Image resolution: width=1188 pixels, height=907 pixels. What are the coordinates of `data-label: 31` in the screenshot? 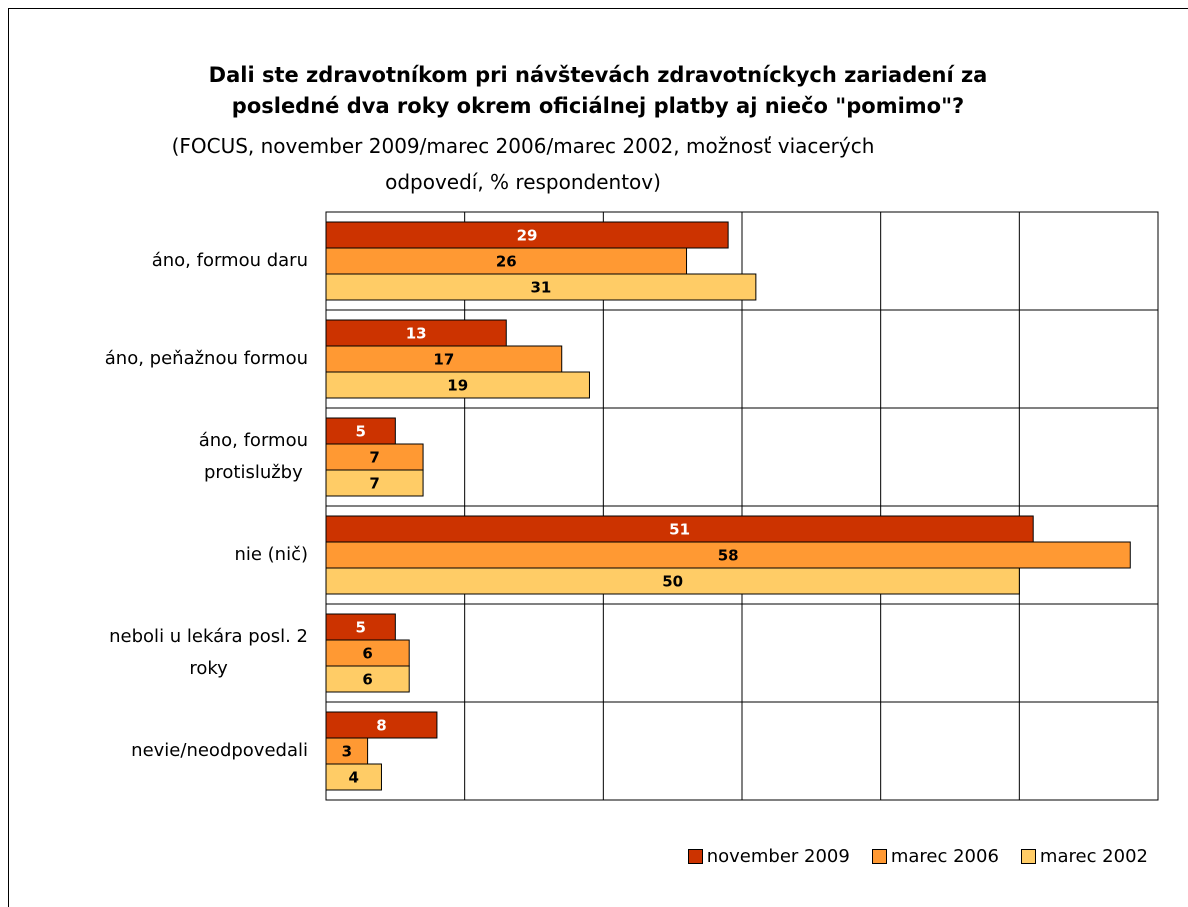 It's located at (540, 288).